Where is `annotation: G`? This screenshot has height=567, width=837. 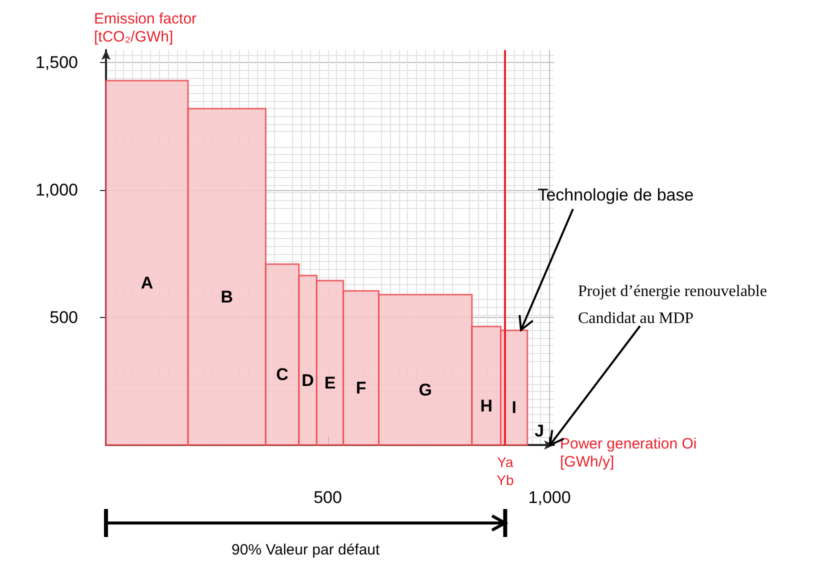
annotation: G is located at coordinates (425, 390).